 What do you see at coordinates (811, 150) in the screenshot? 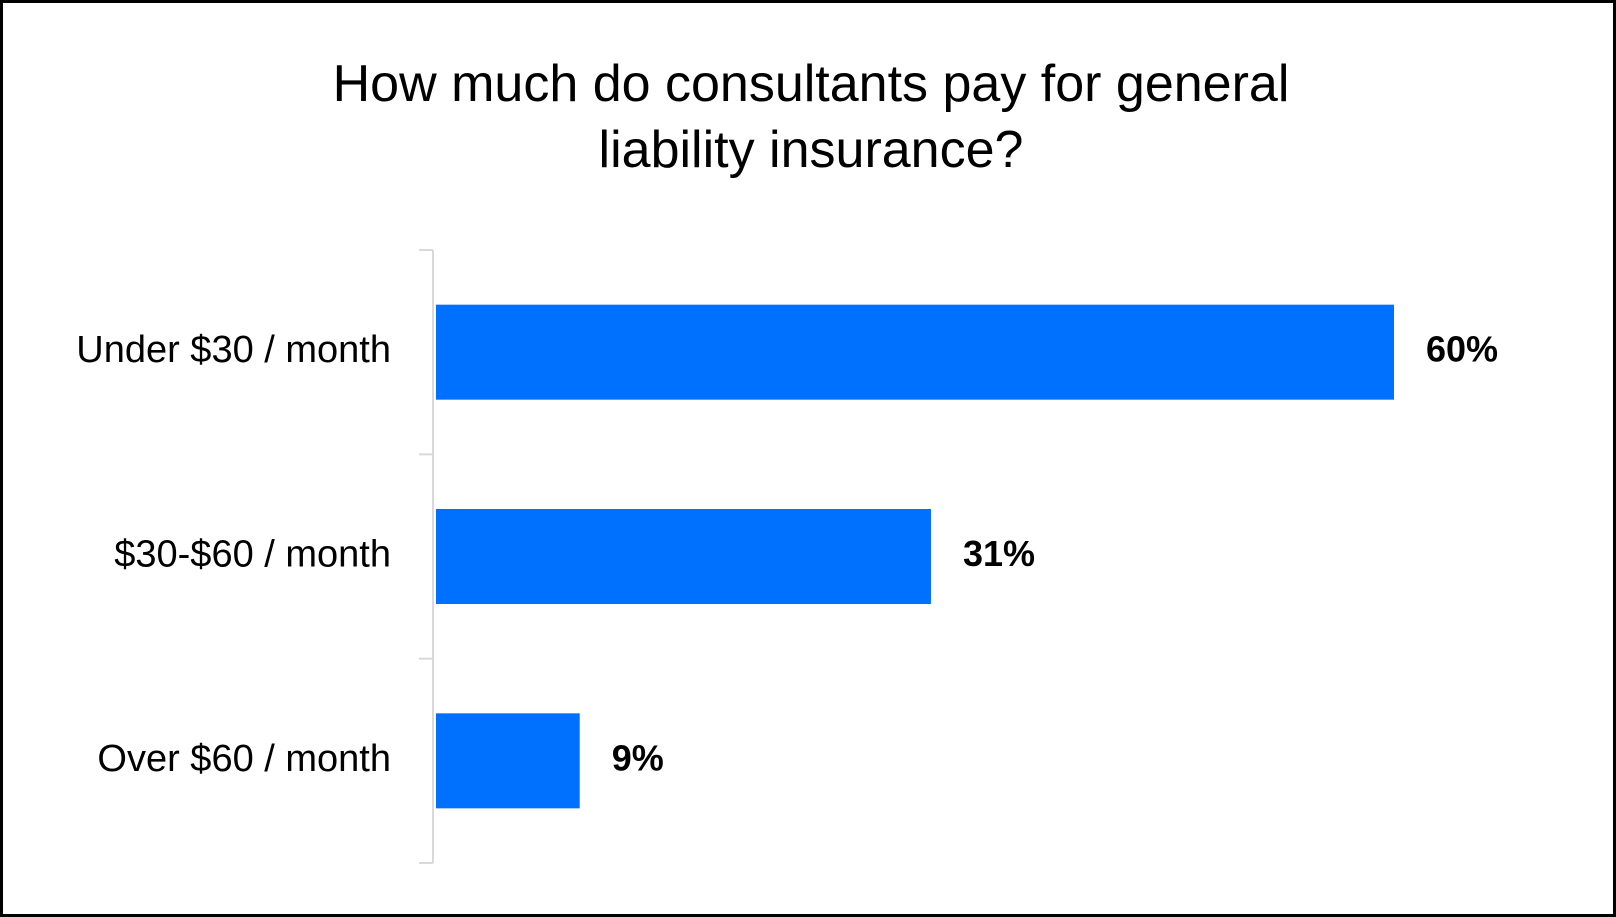
I see `chart-title-line-2: liability insurance?` at bounding box center [811, 150].